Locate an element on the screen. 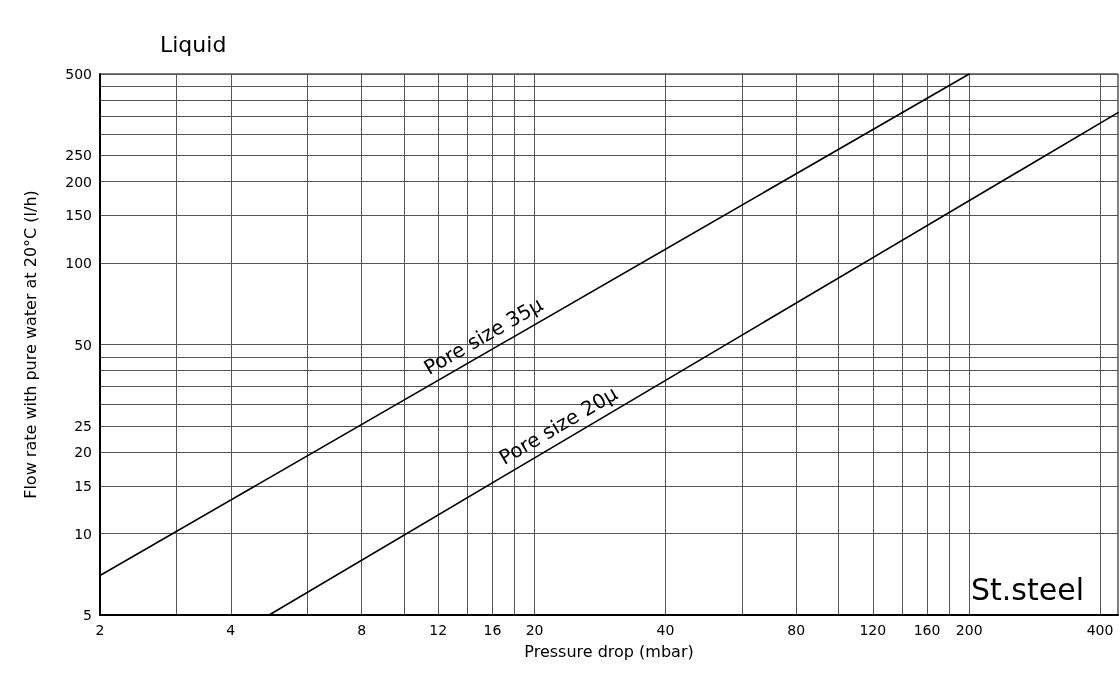 This screenshot has height=676, width=1120. y-tick-label: 100 is located at coordinates (78, 263).